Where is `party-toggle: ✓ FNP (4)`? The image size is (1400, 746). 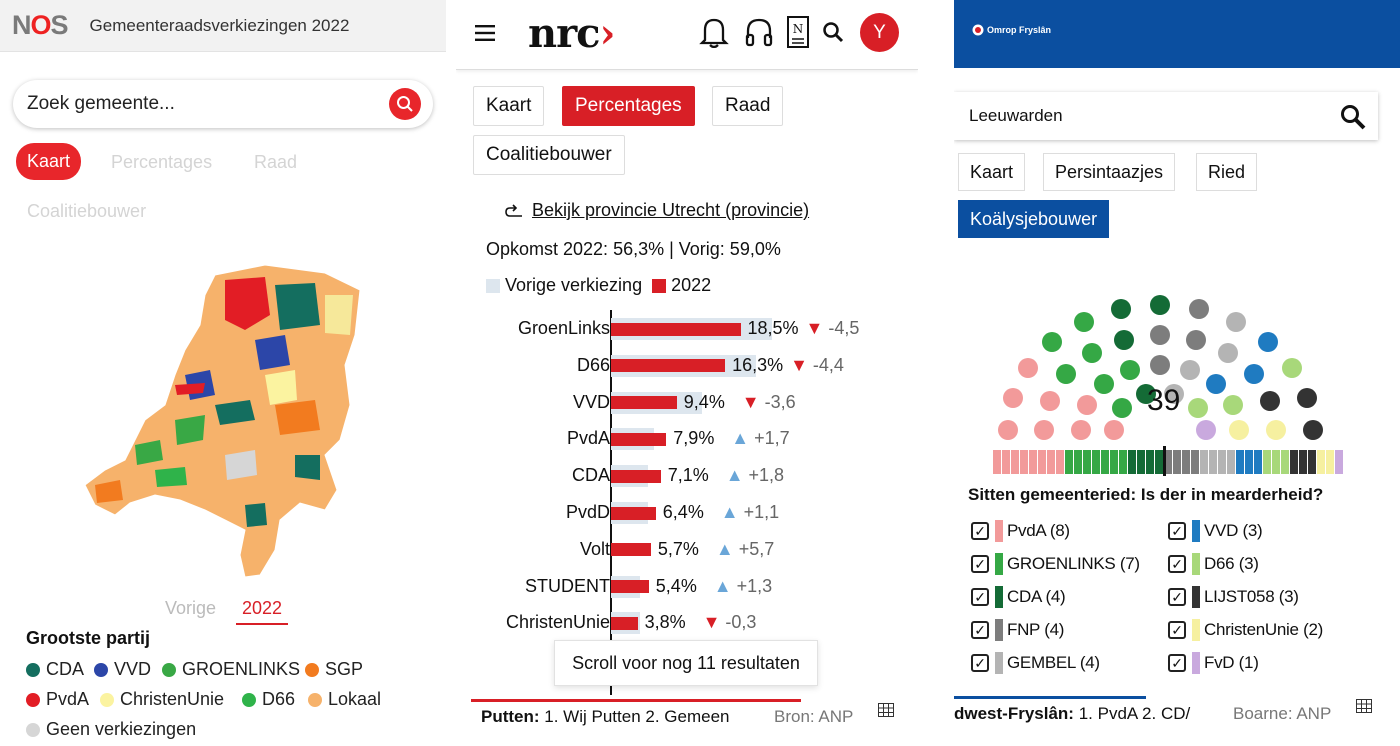
party-toggle: ✓ FNP (4) is located at coordinates (1017, 630).